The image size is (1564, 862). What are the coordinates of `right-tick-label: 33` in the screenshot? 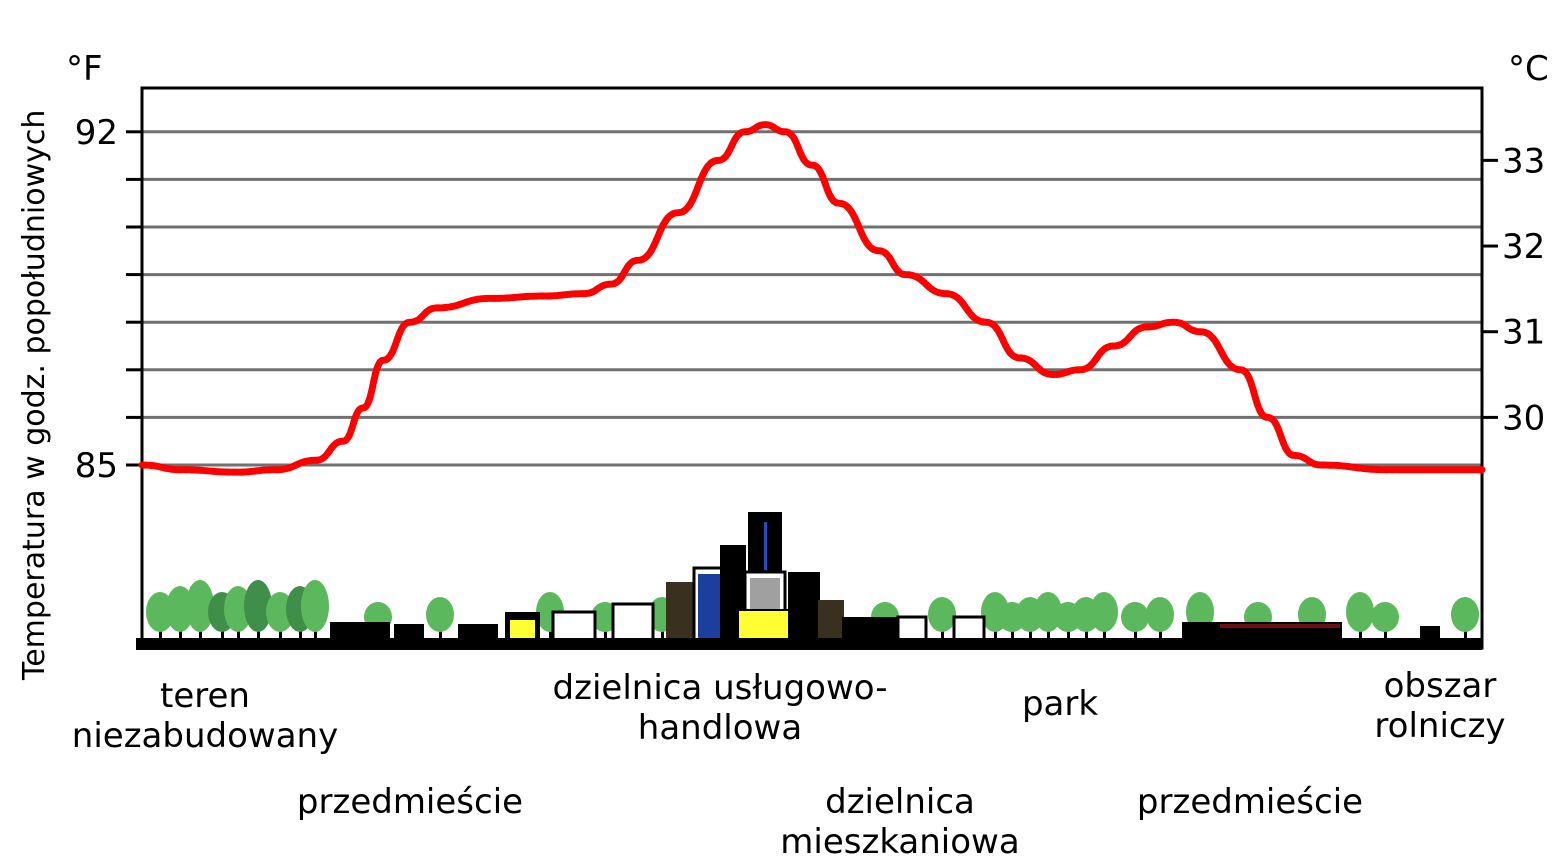 It's located at (1523, 161).